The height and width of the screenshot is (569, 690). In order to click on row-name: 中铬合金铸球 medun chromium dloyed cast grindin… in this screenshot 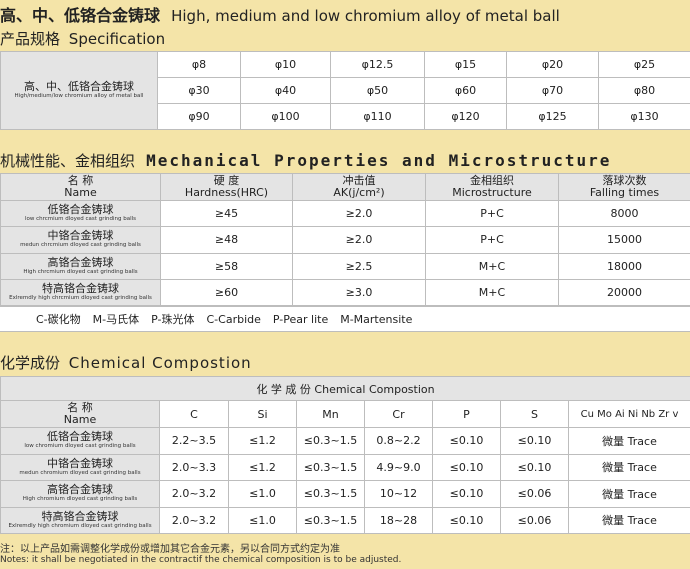, I will do `click(80, 467)`.